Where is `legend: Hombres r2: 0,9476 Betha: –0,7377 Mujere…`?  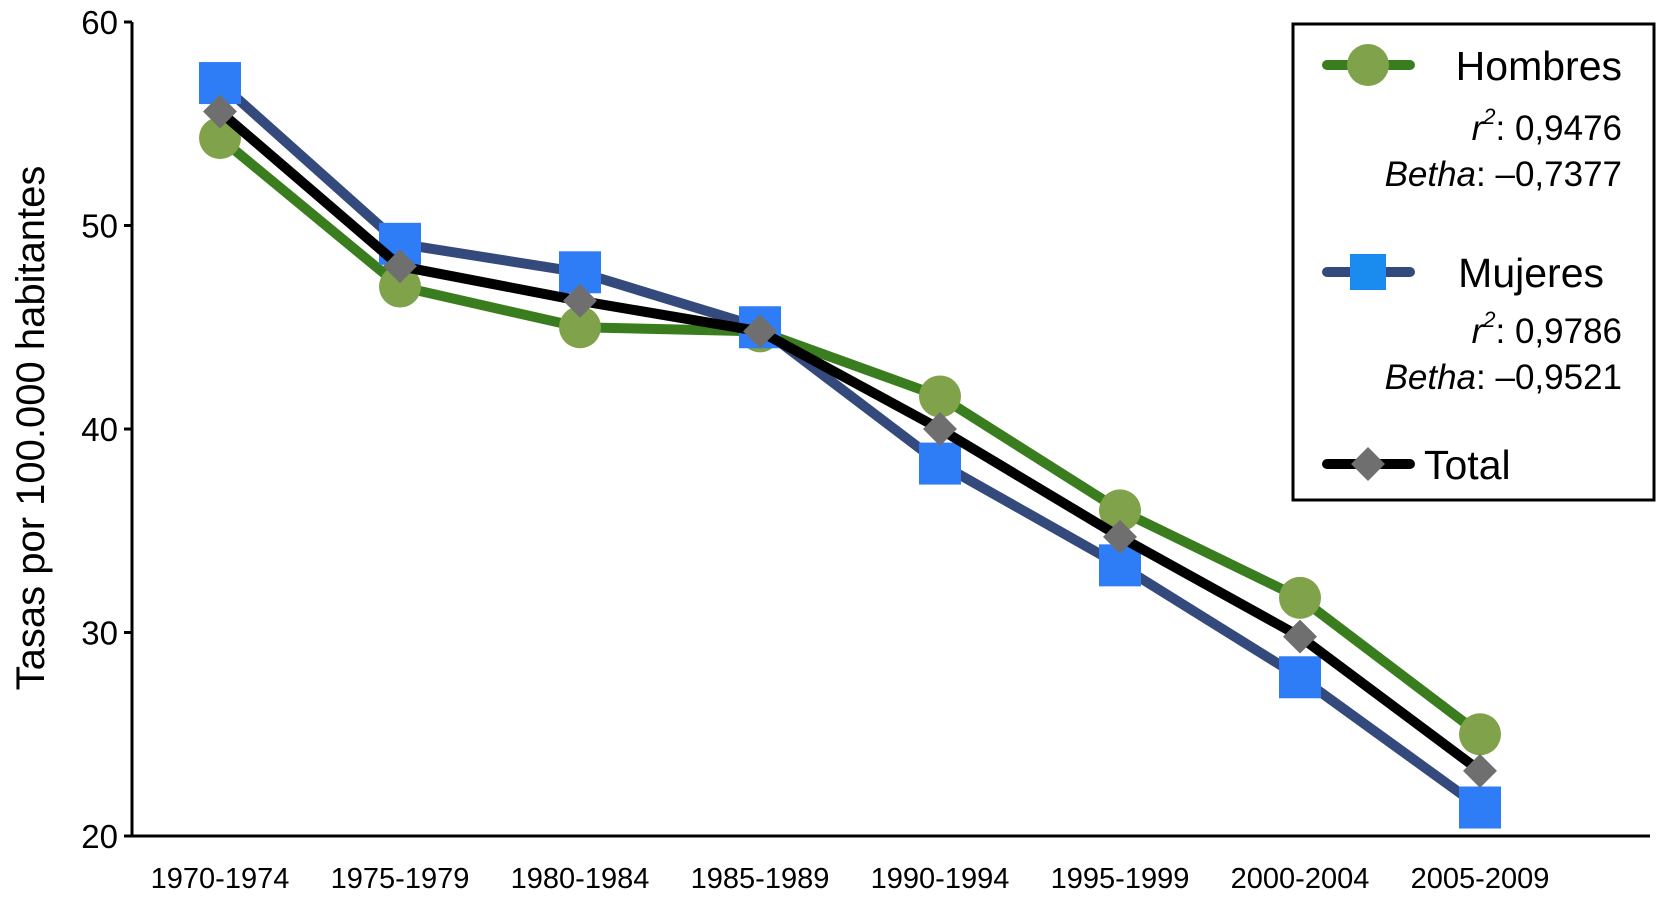
legend: Hombres r2: 0,9476 Betha: –0,7377 Mujere… is located at coordinates (1473, 262).